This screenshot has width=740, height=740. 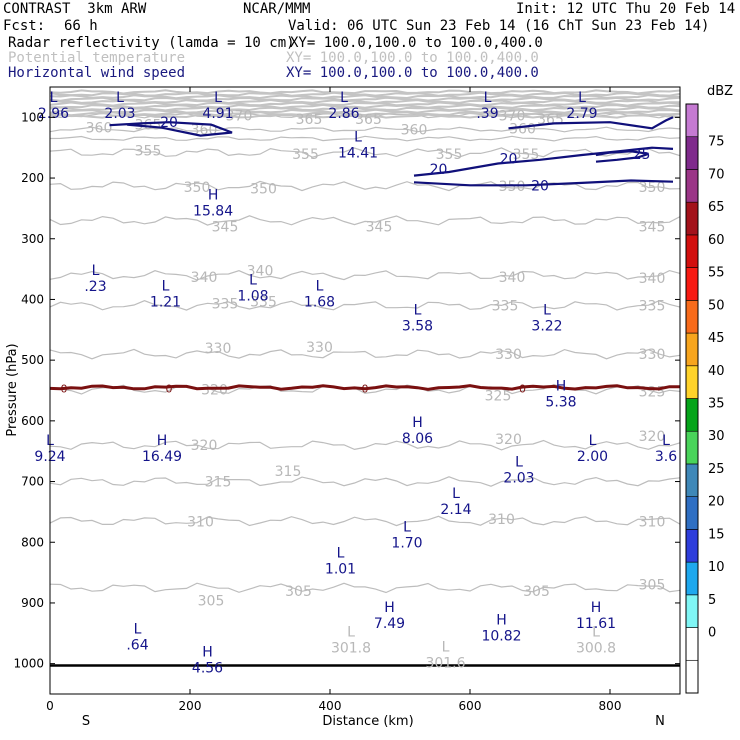 What do you see at coordinates (239, 117) in the screenshot?
I see `theta-contour-label: 370` at bounding box center [239, 117].